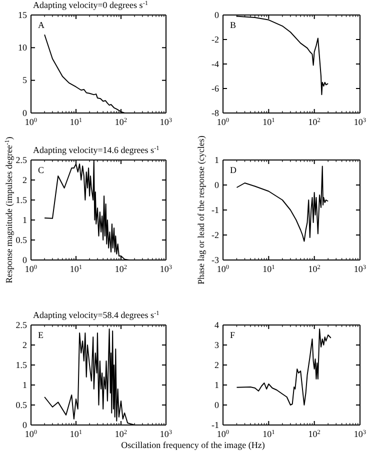 This screenshot has height=461, width=369. I want to click on annotation: F, so click(233, 335).